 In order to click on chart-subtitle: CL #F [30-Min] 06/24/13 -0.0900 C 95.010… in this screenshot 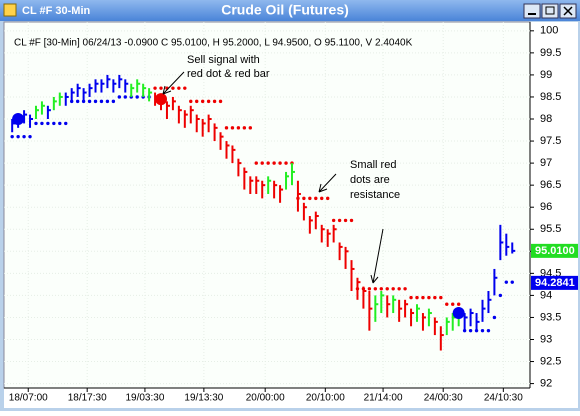, I will do `click(213, 43)`.